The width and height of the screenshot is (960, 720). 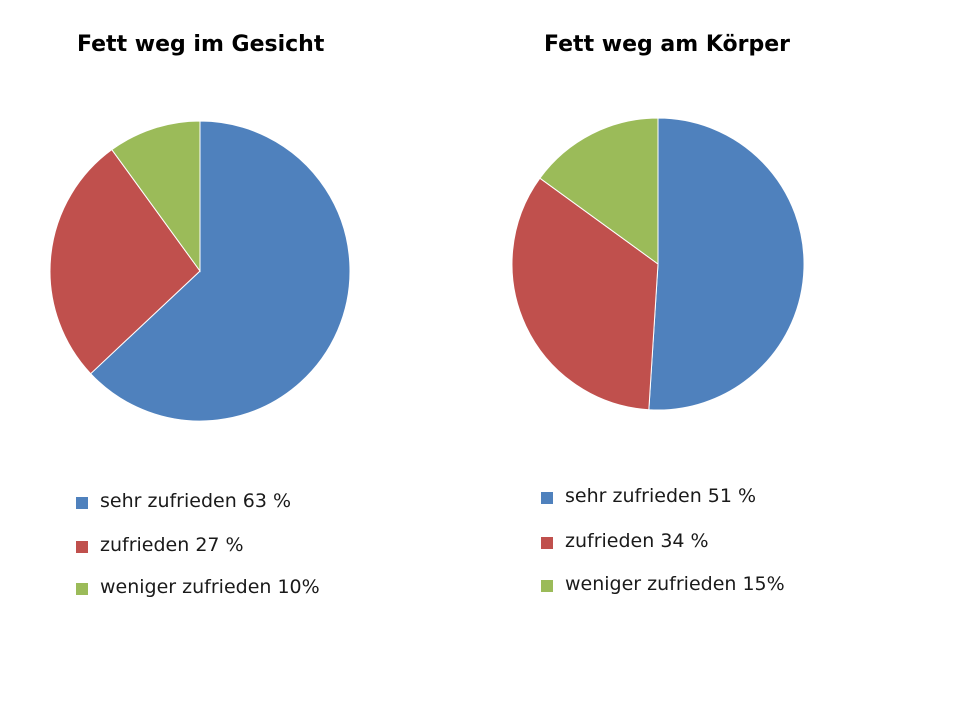 What do you see at coordinates (661, 496) in the screenshot?
I see `legend-label: sehr zufrieden 51 %` at bounding box center [661, 496].